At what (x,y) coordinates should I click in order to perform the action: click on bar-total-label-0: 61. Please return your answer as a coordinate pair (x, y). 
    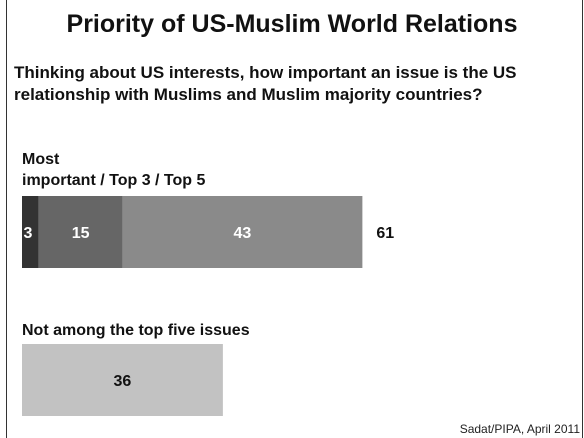
    Looking at the image, I should click on (385, 233).